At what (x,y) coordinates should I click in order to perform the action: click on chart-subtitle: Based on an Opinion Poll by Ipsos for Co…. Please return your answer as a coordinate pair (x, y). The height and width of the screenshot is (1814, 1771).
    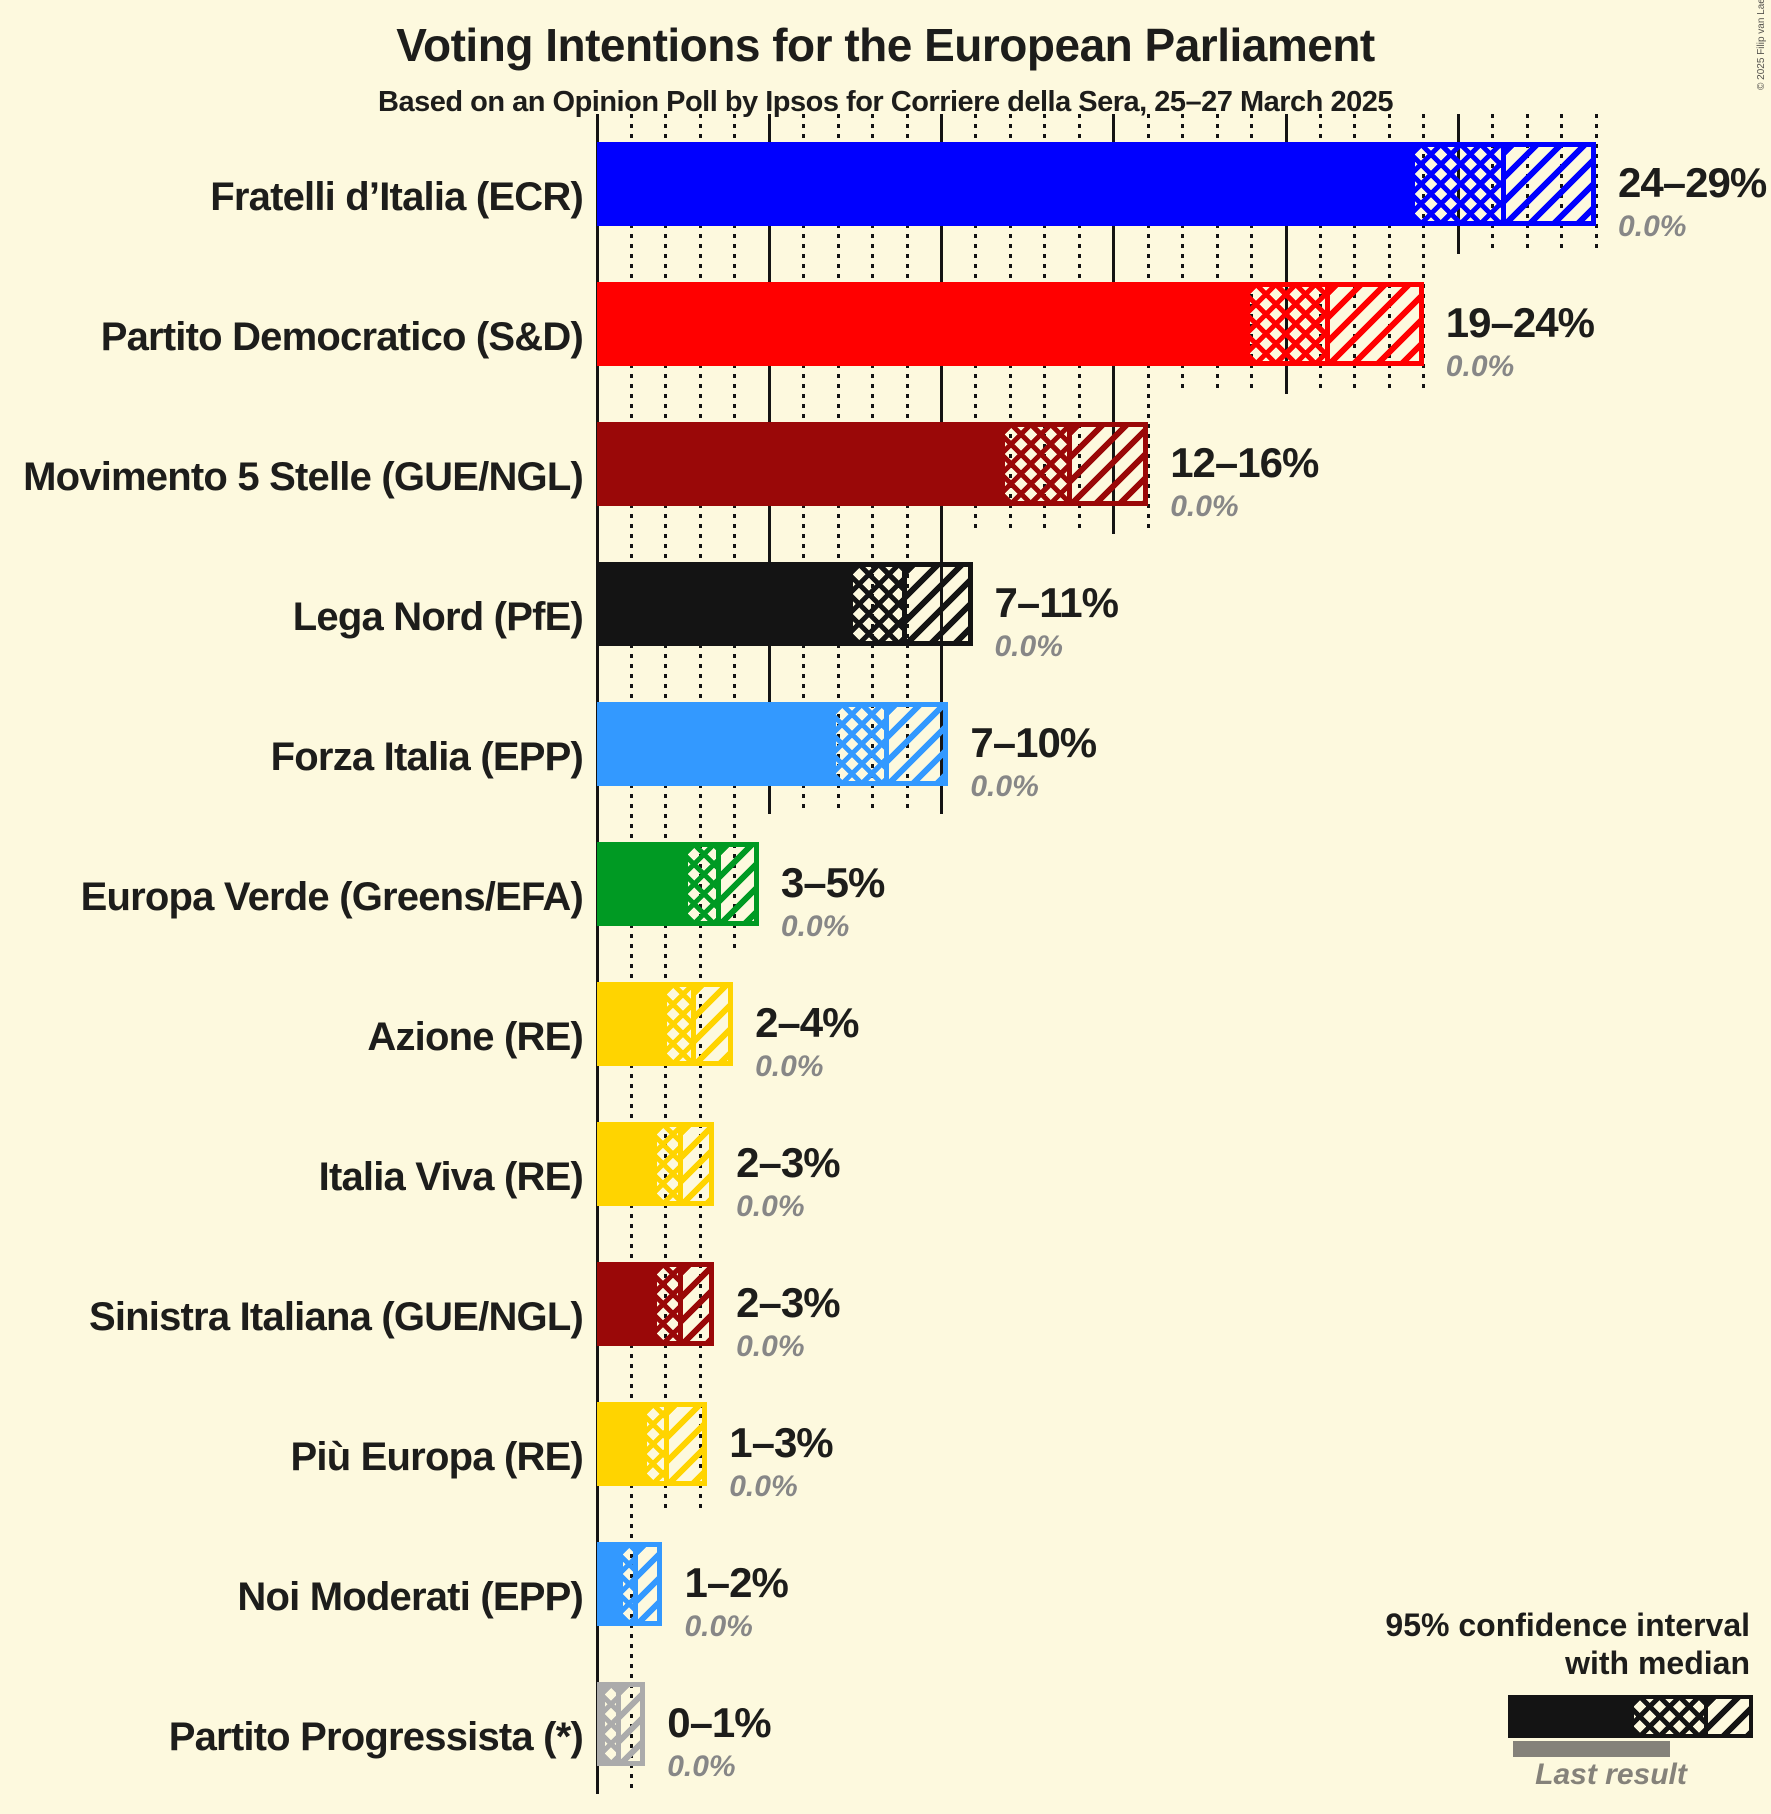
    Looking at the image, I should click on (885, 102).